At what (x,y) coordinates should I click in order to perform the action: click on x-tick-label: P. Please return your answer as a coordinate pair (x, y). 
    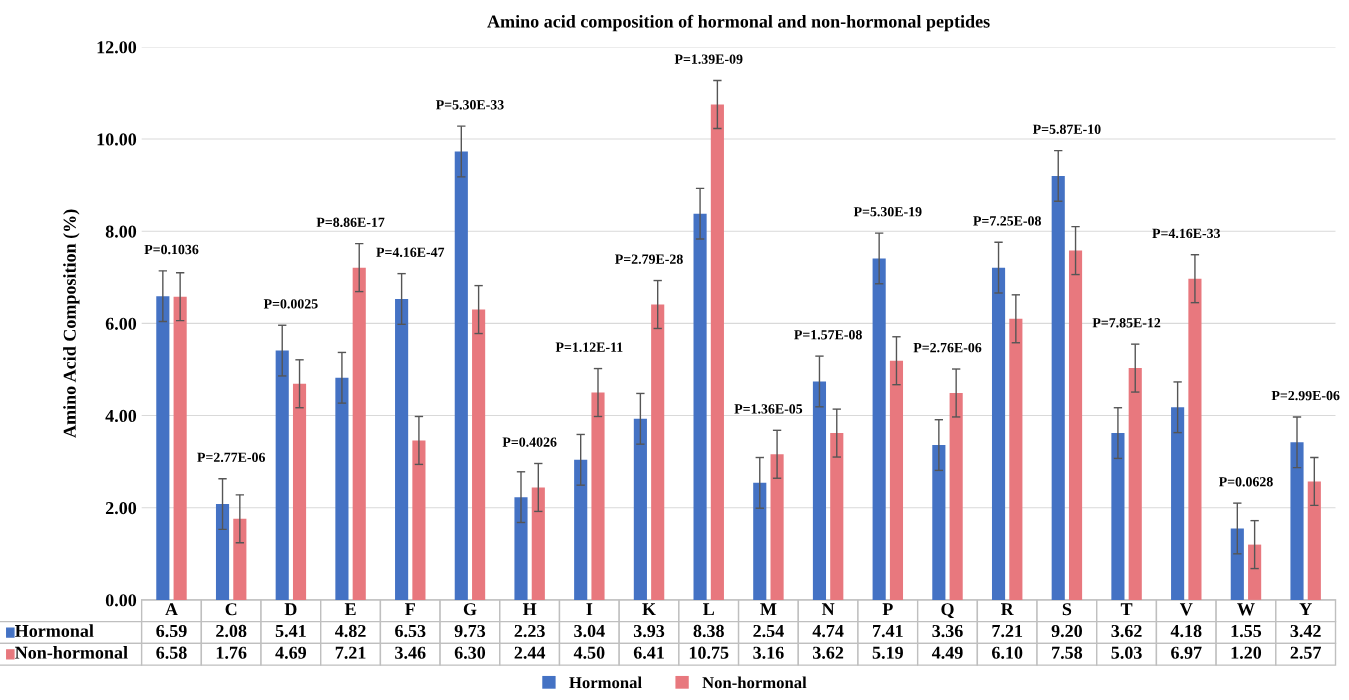
    Looking at the image, I should click on (887, 609).